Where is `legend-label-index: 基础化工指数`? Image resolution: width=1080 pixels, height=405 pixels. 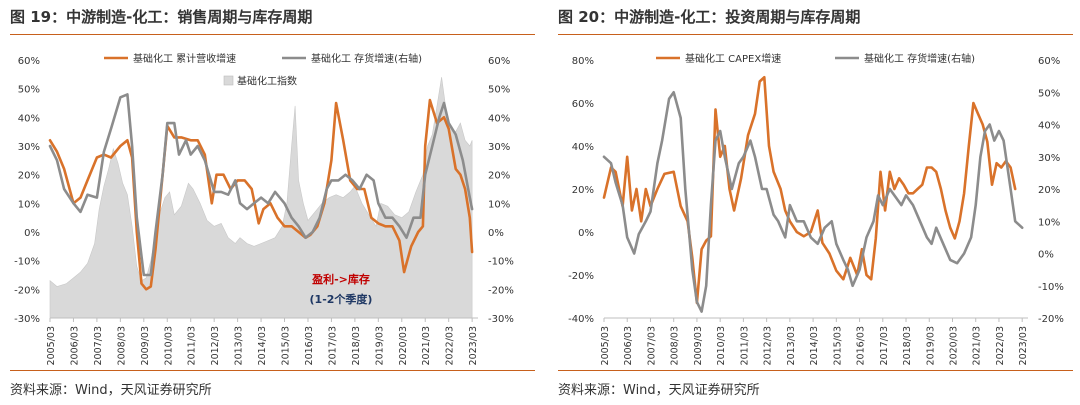
legend-label-index: 基础化工指数 is located at coordinates (267, 81).